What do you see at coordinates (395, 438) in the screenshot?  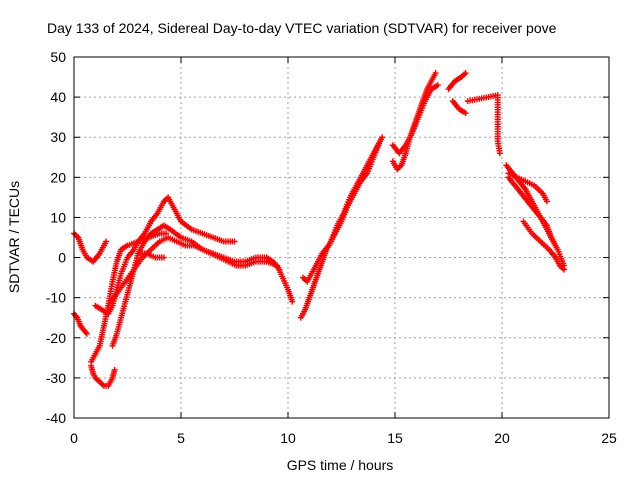 I see `x-tick-label: 15` at bounding box center [395, 438].